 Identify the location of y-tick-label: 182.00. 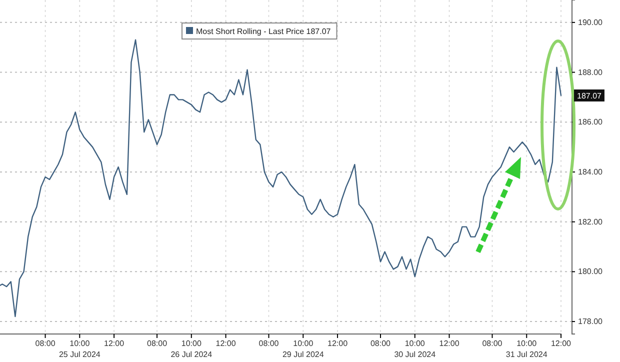
(591, 221).